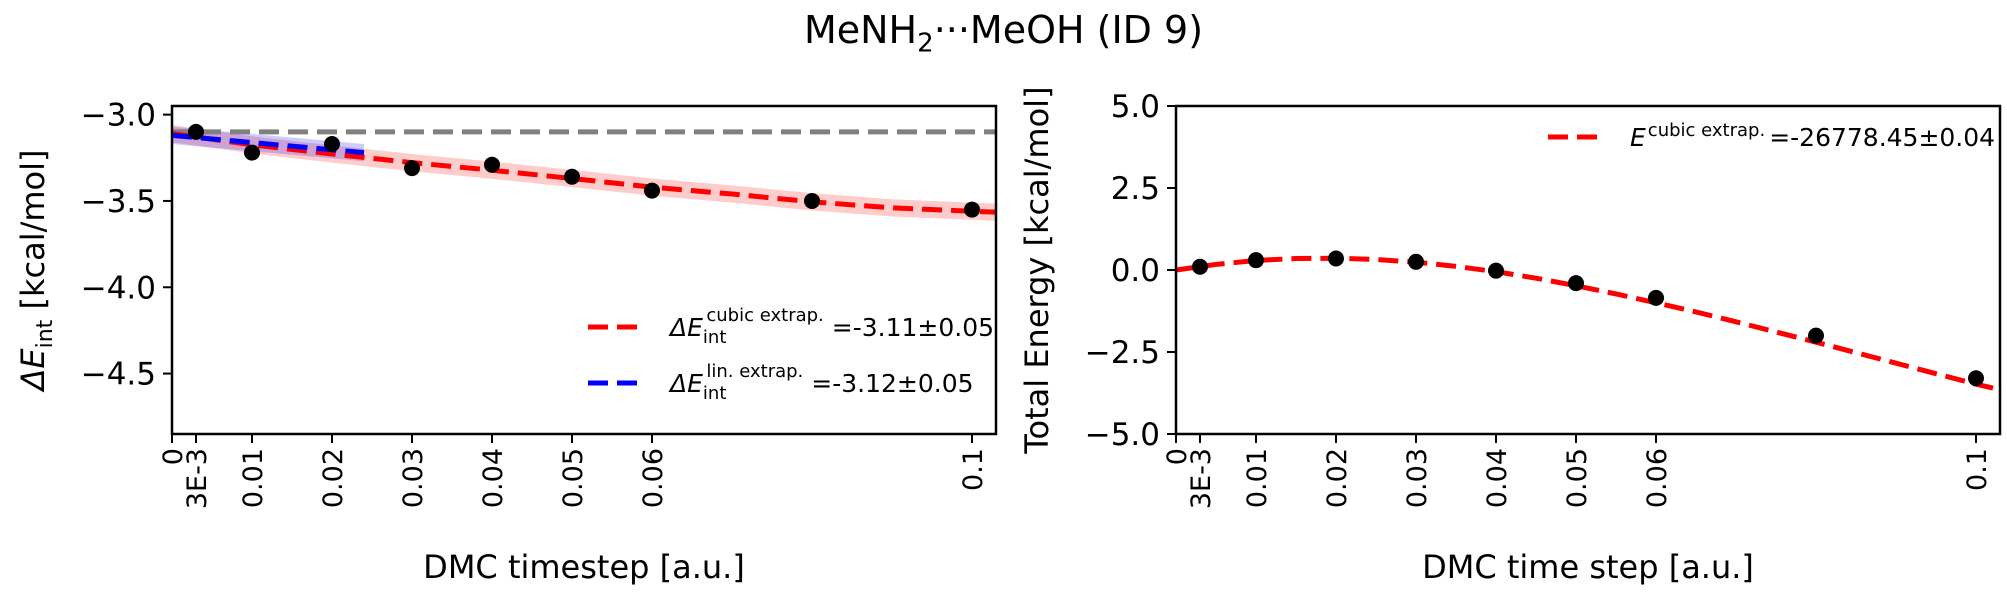 This screenshot has height=600, width=2007. What do you see at coordinates (584, 567) in the screenshot?
I see `x-axis-label: DMC timestep [a.u.]` at bounding box center [584, 567].